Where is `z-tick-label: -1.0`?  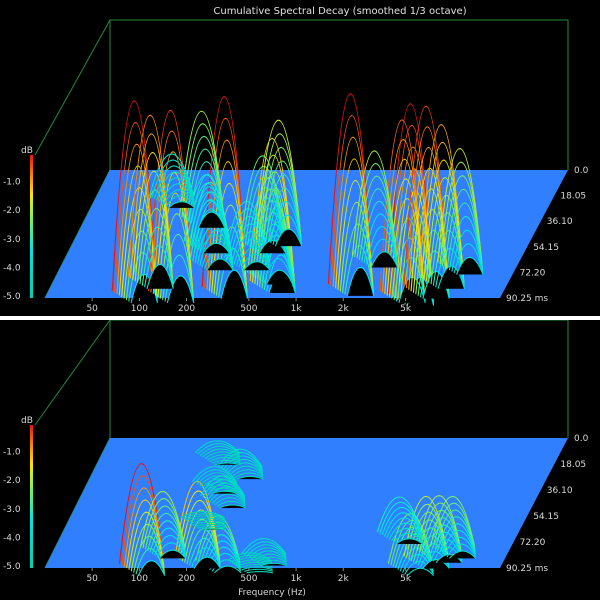
z-tick-label: -1.0 is located at coordinates (12, 453).